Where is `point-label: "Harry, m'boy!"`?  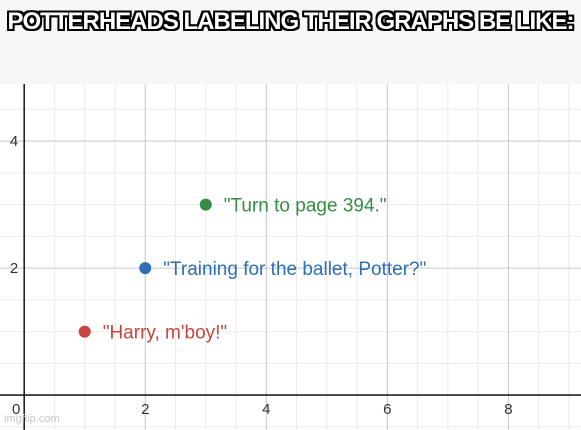 point-label: "Harry, m'boy!" is located at coordinates (165, 333).